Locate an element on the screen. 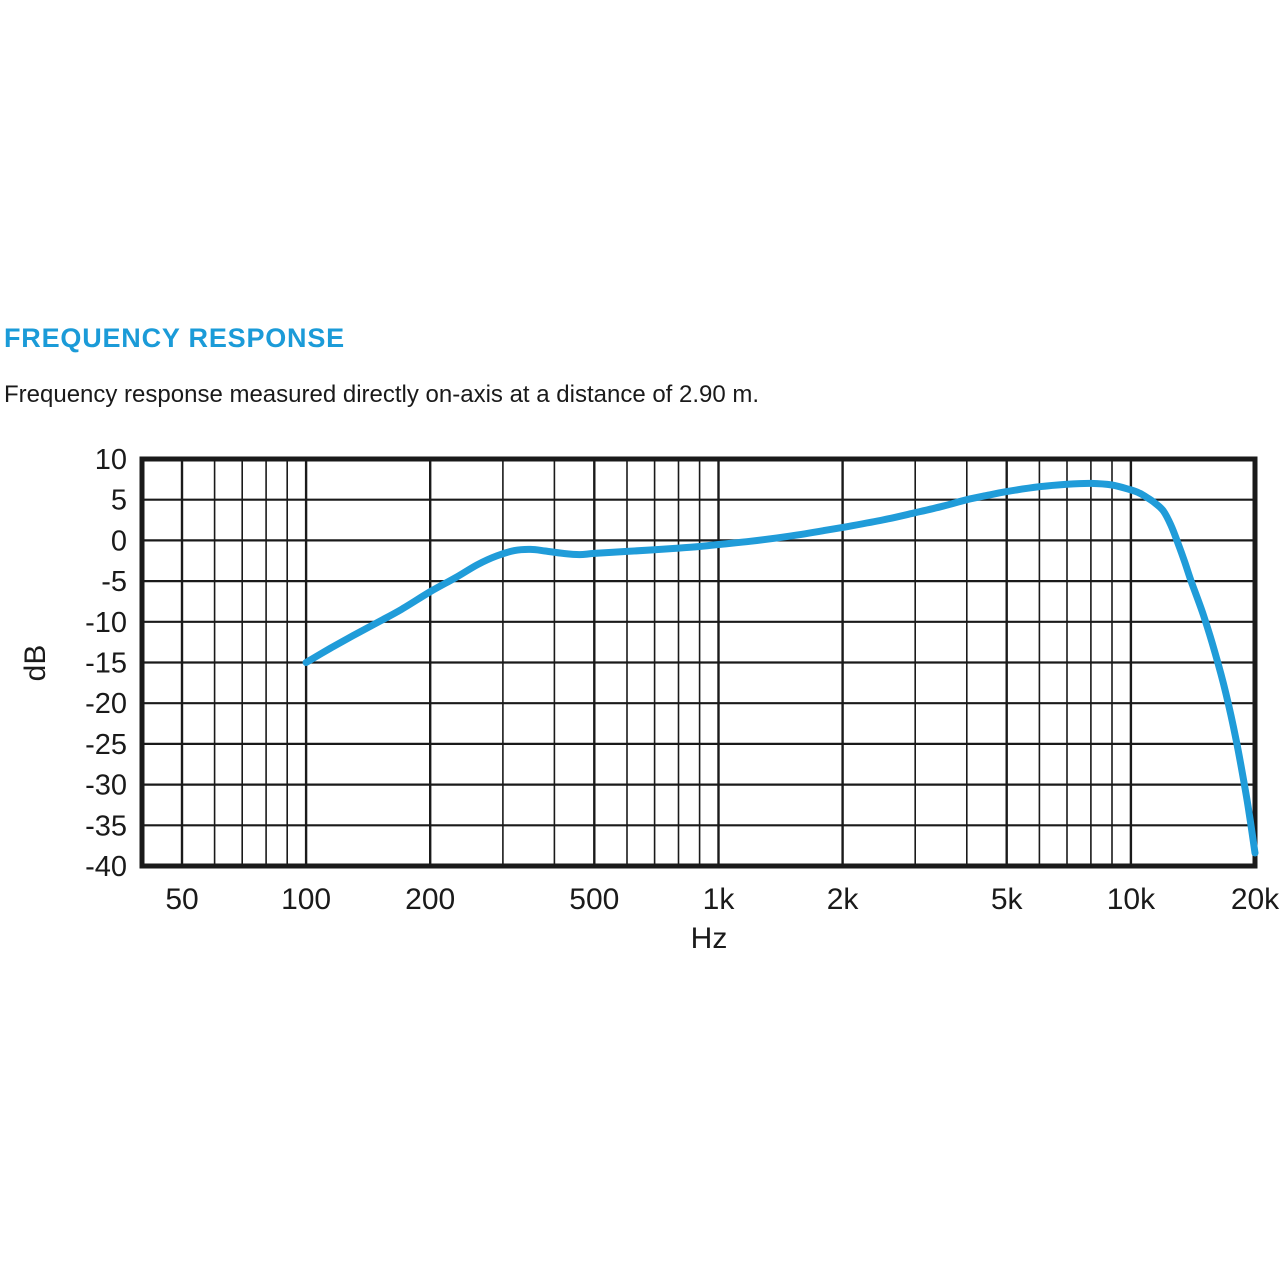 Image resolution: width=1280 pixels, height=1280 pixels. x-tick-label: 20k is located at coordinates (1255, 899).